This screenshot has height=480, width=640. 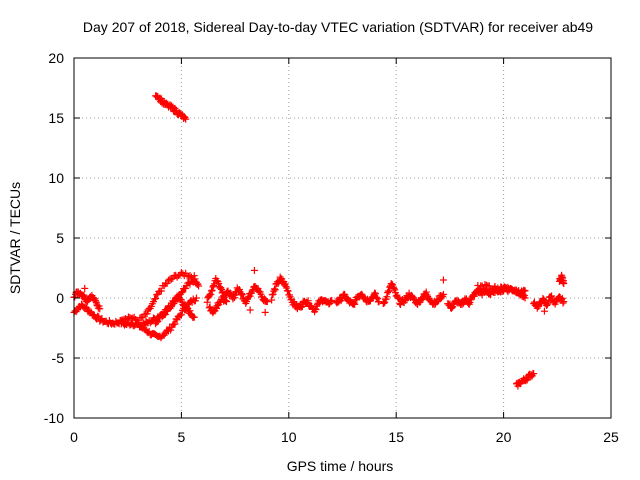 I want to click on y-tick-label: 20, so click(x=56, y=58).